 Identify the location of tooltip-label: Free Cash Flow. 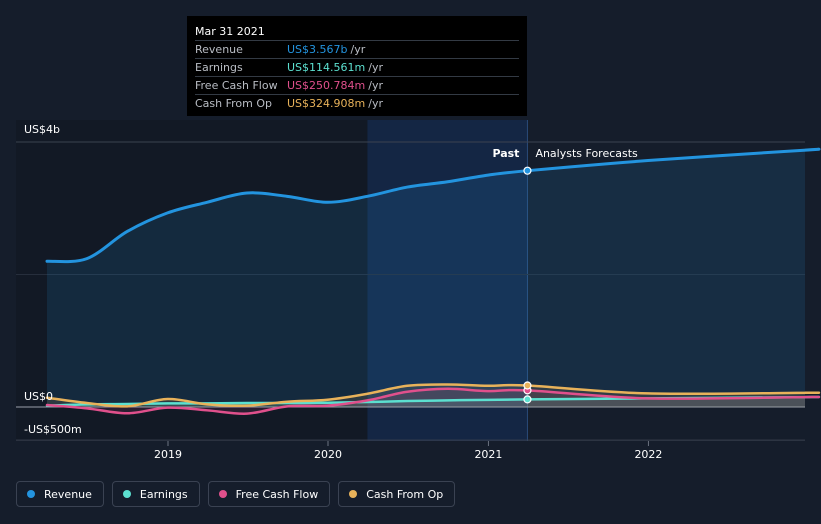
(236, 85).